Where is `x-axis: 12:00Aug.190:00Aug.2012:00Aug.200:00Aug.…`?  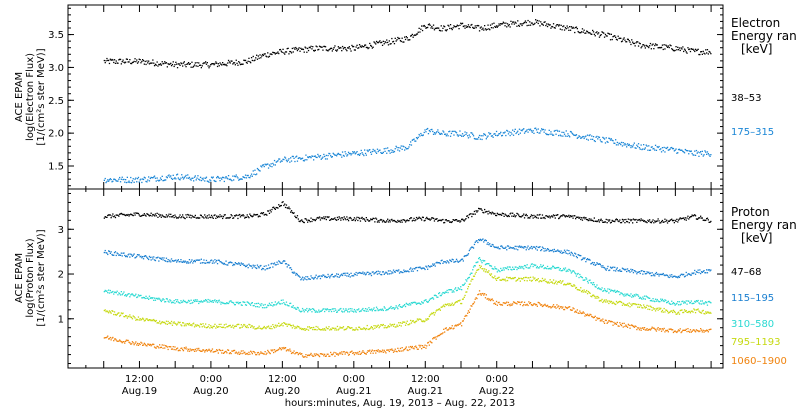
x-axis: 12:00Aug.190:00Aug.2012:00Aug.200:00Aug.… is located at coordinates (318, 385).